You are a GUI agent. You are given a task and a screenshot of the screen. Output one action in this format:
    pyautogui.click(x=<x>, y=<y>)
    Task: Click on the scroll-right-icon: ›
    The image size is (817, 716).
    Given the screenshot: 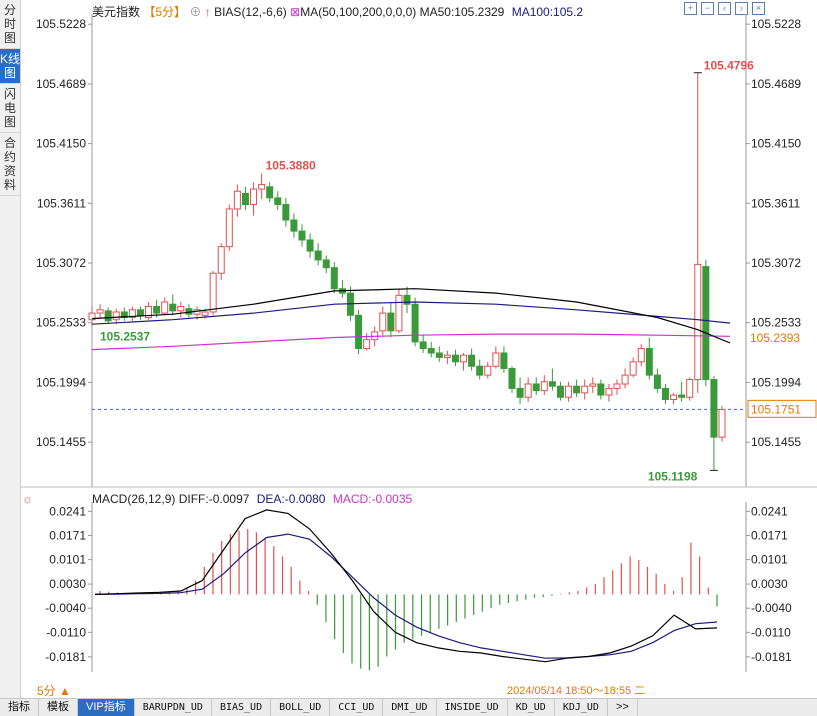 What is the action you would take?
    pyautogui.click(x=741, y=8)
    